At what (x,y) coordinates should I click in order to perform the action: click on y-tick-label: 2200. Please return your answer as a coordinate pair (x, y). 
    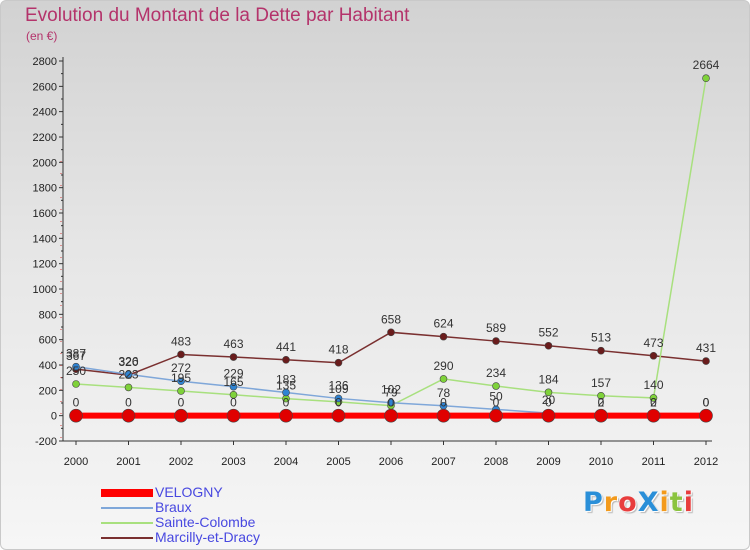
    Looking at the image, I should click on (45, 138).